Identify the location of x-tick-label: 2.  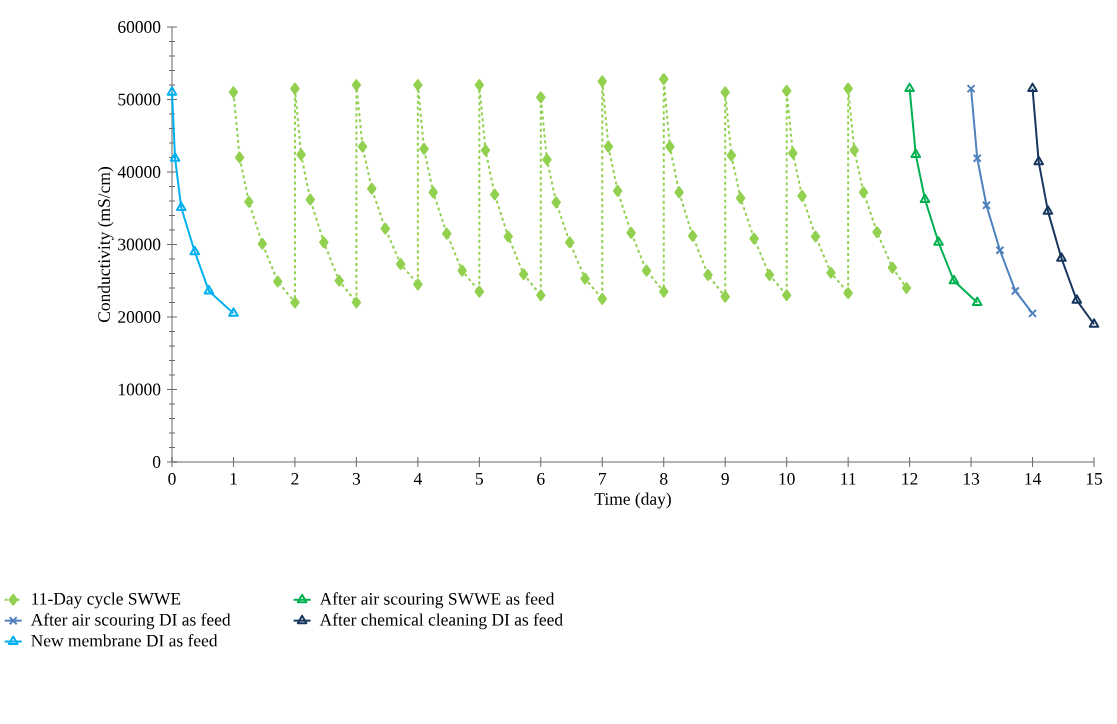
(295, 479).